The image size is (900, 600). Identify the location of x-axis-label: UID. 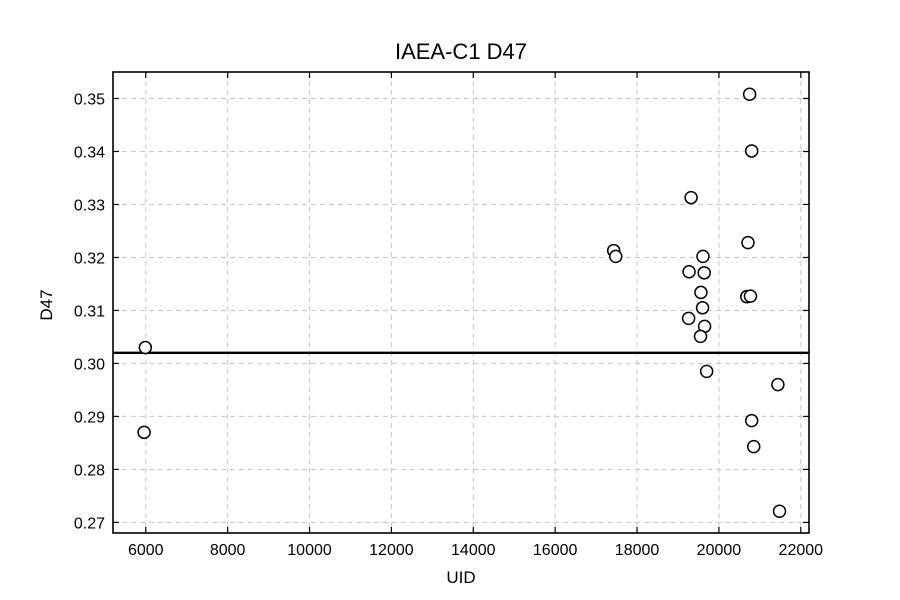
(460, 577).